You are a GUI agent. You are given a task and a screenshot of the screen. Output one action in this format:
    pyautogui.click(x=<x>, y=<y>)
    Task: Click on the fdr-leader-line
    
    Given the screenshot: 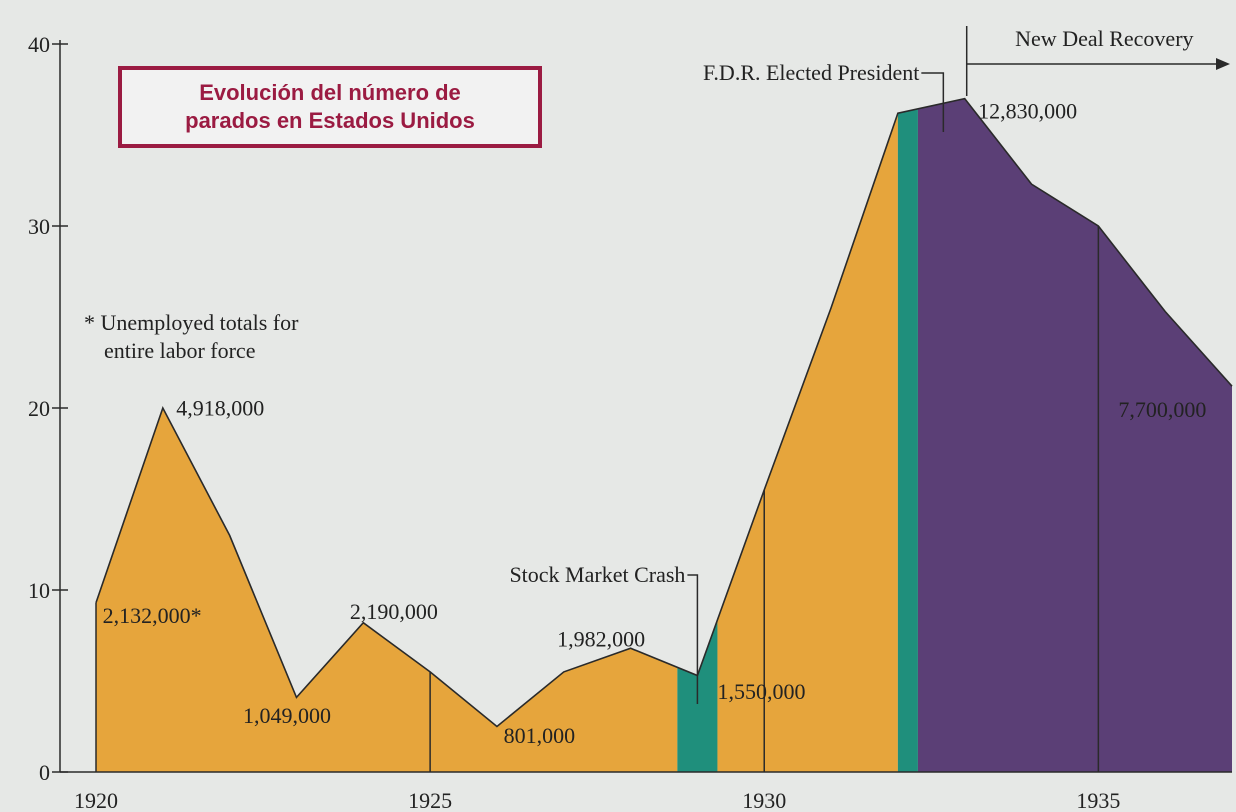 What is the action you would take?
    pyautogui.click(x=933, y=102)
    